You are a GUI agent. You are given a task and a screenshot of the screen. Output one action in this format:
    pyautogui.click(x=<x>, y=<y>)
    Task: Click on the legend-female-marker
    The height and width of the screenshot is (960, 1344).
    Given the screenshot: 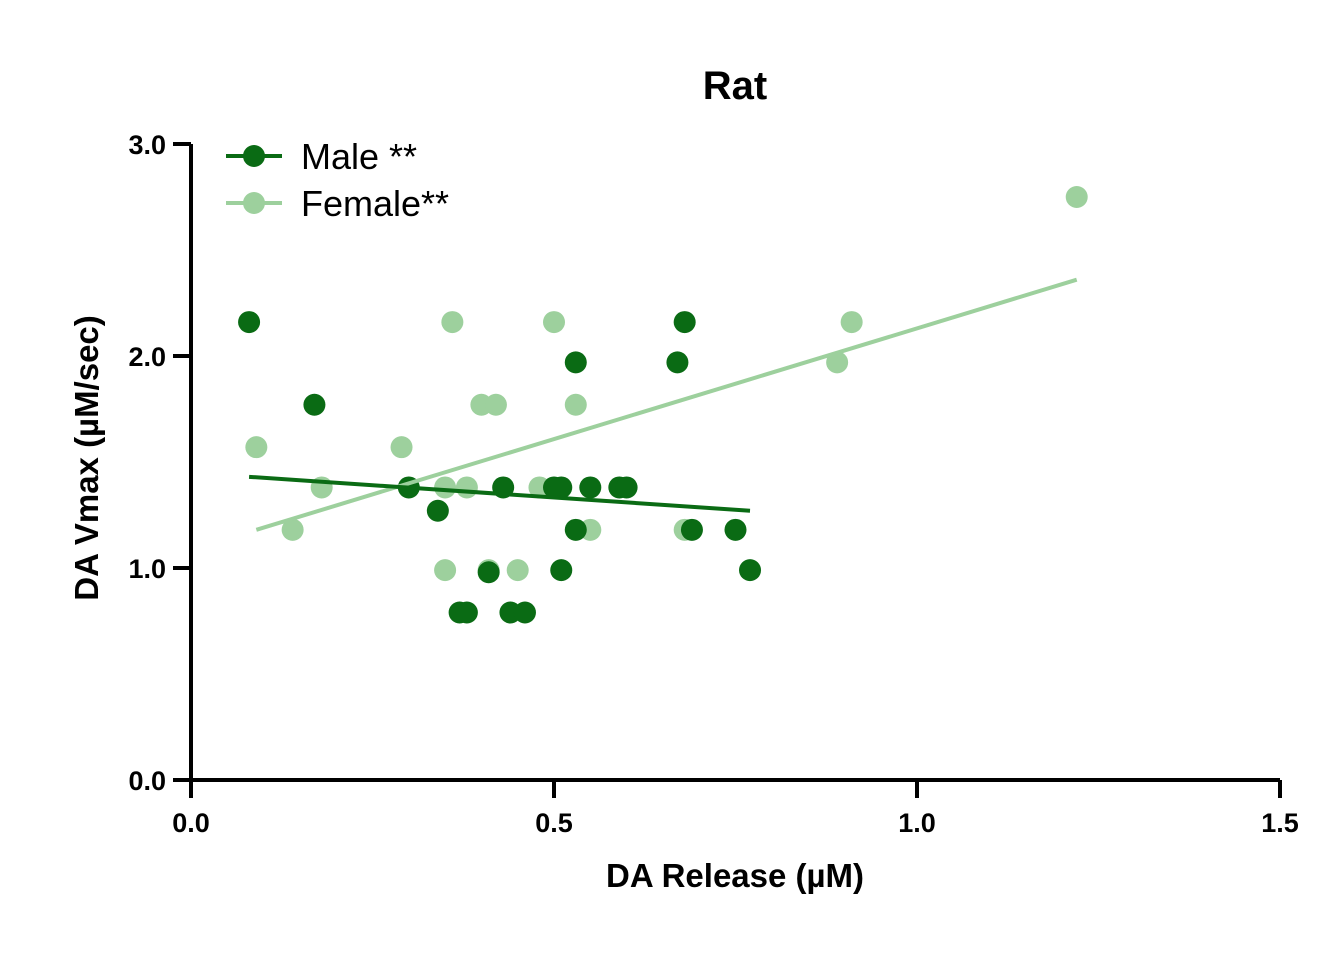 What is the action you would take?
    pyautogui.click(x=254, y=203)
    